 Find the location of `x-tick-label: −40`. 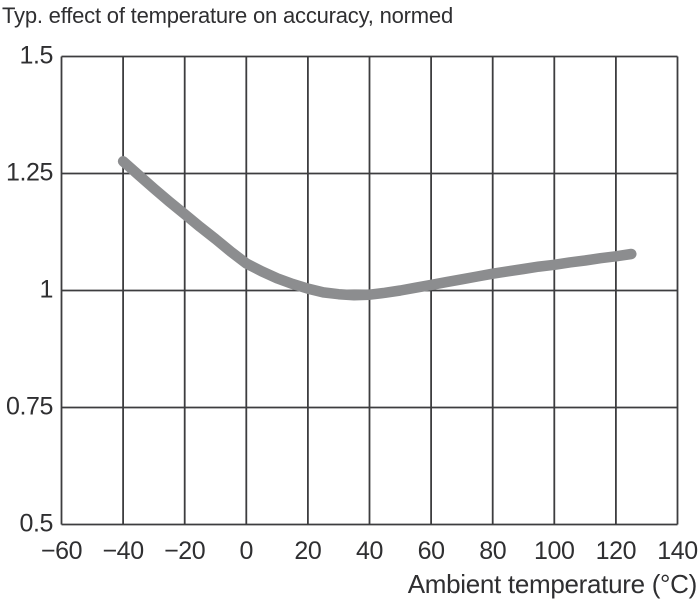

x-tick-label: −40 is located at coordinates (122, 551).